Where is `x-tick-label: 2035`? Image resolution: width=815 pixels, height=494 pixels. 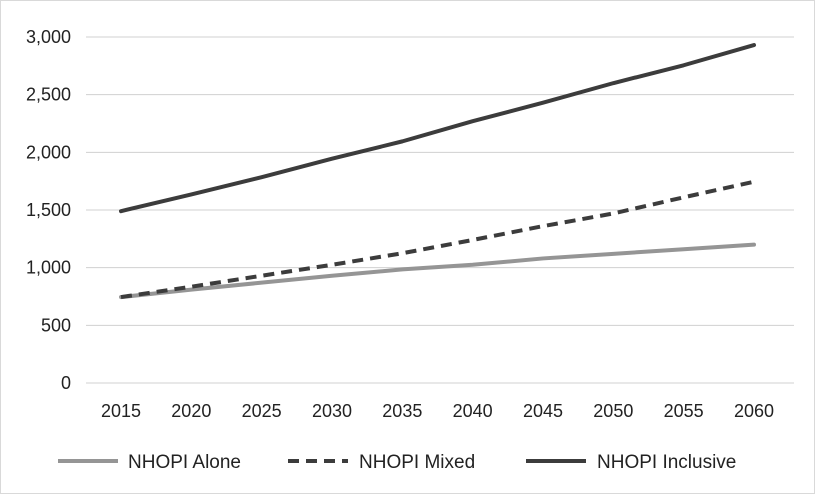 x-tick-label: 2035 is located at coordinates (402, 411).